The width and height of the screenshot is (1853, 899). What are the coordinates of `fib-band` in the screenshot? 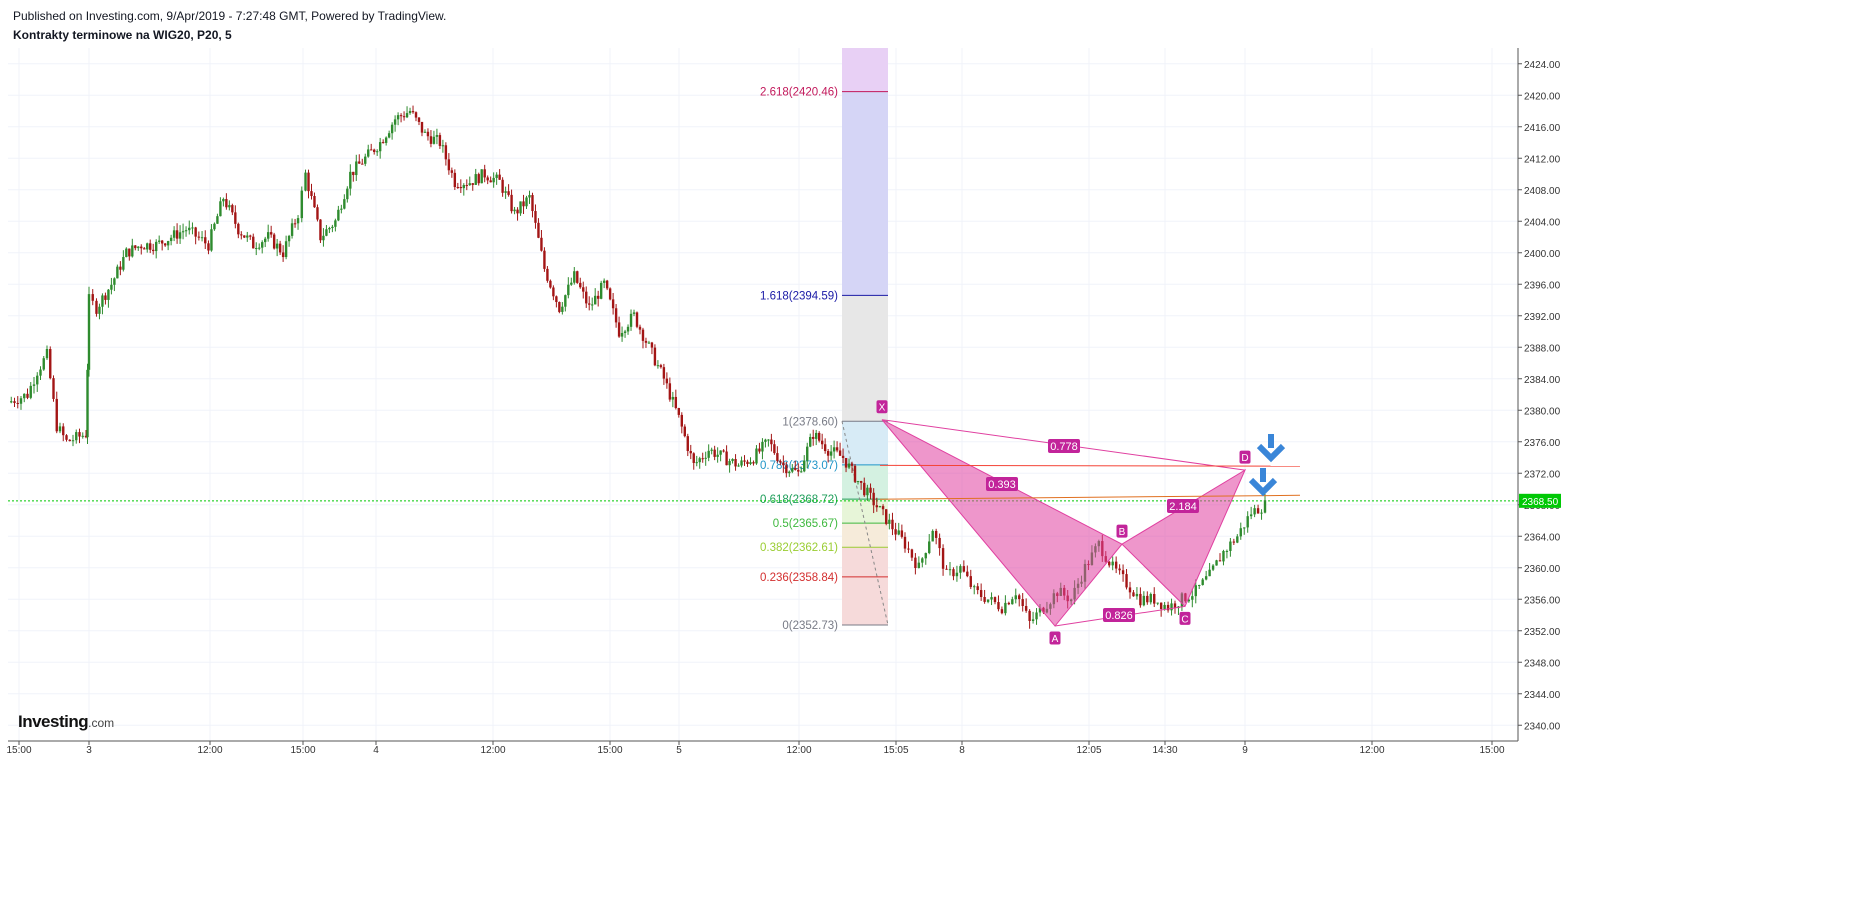 It's located at (865, 562).